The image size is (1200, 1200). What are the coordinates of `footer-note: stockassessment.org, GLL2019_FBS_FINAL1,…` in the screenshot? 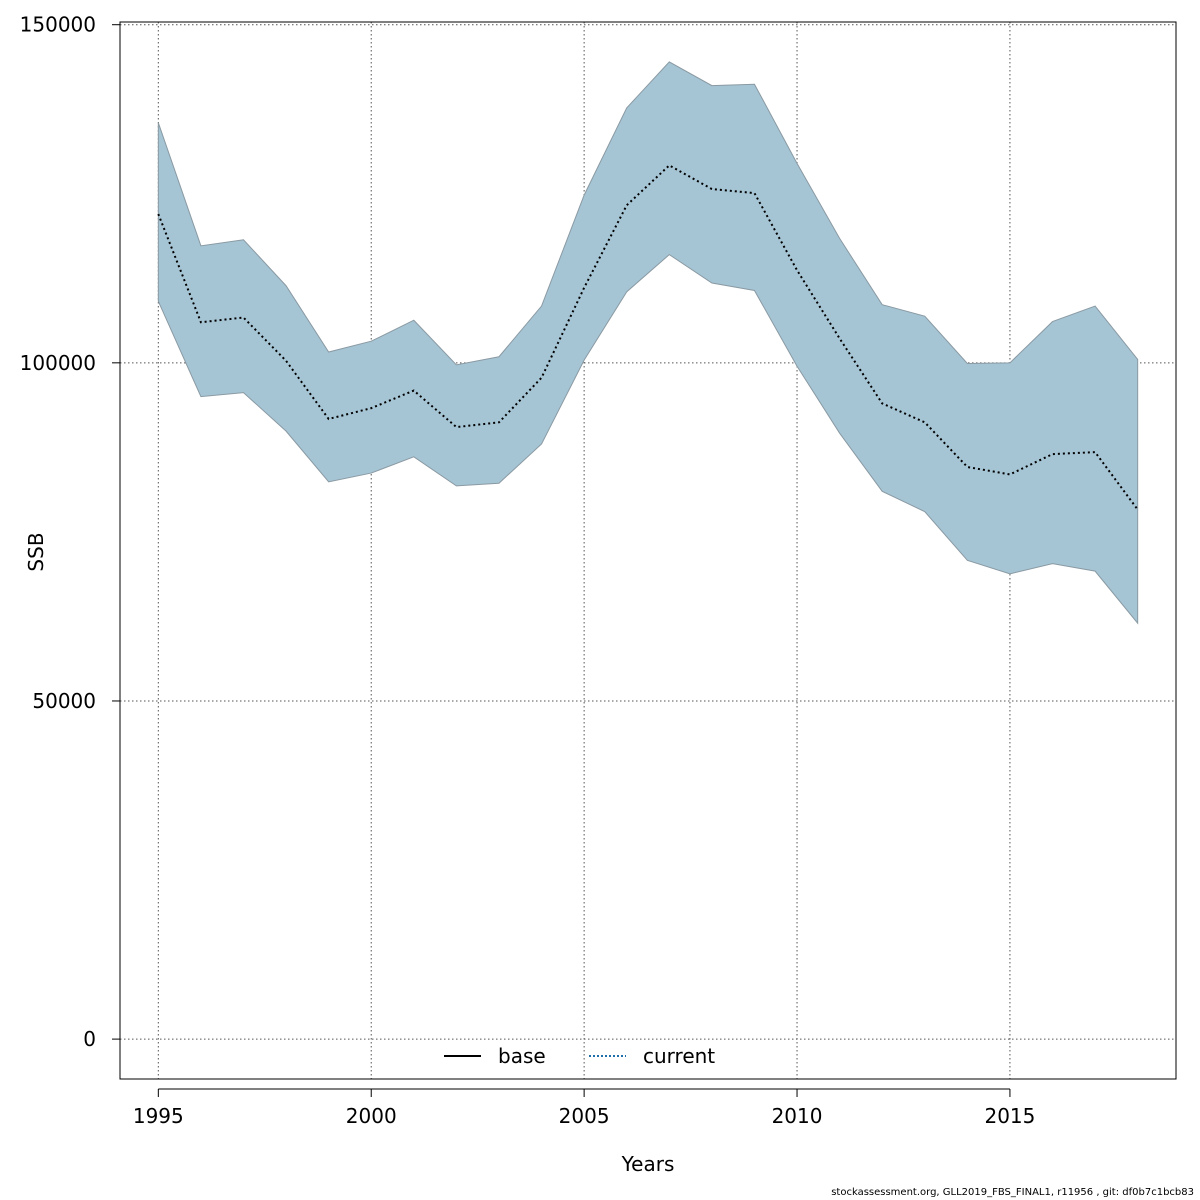 It's located at (1012, 1192).